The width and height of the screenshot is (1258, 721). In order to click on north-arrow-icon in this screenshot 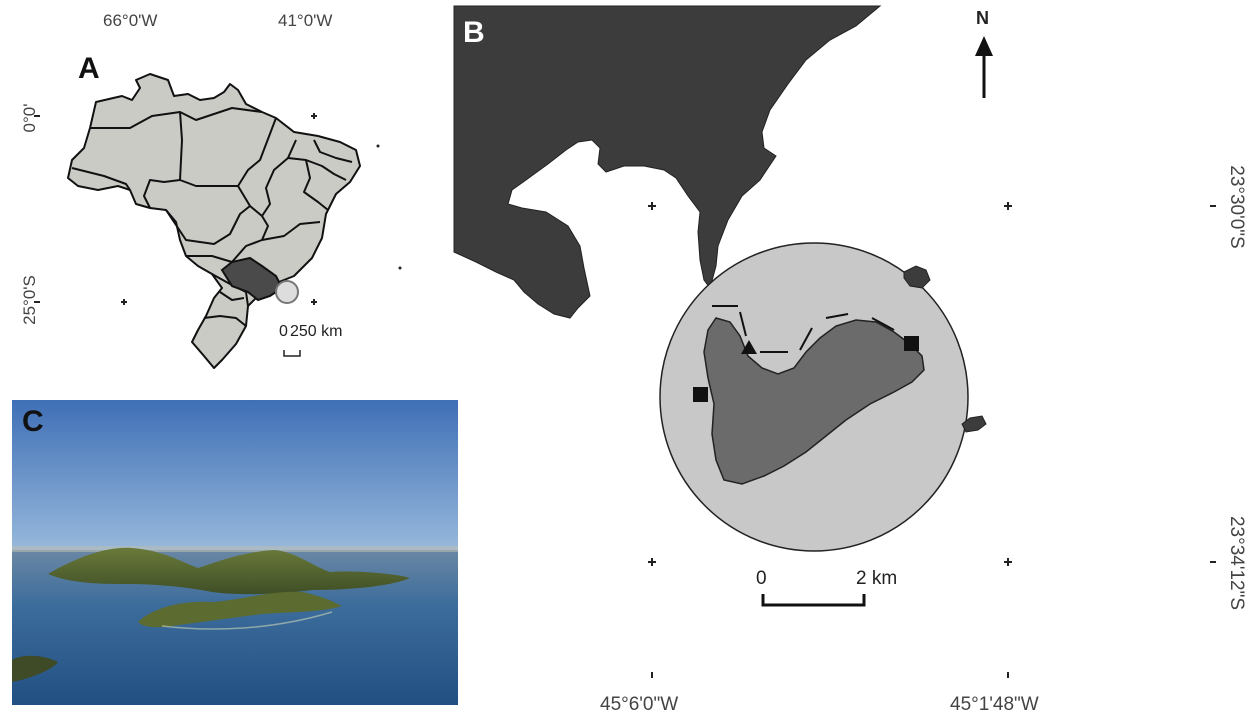, I will do `click(984, 67)`.